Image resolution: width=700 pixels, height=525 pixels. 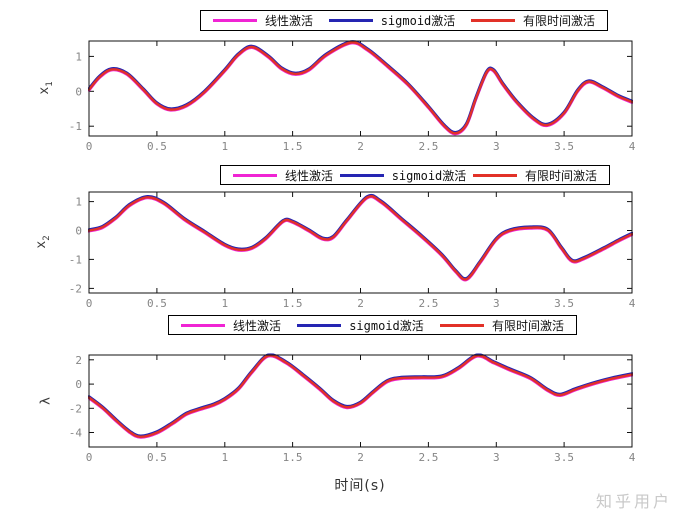 I want to click on y-axis-label-lambda: λ, so click(x=46, y=401).